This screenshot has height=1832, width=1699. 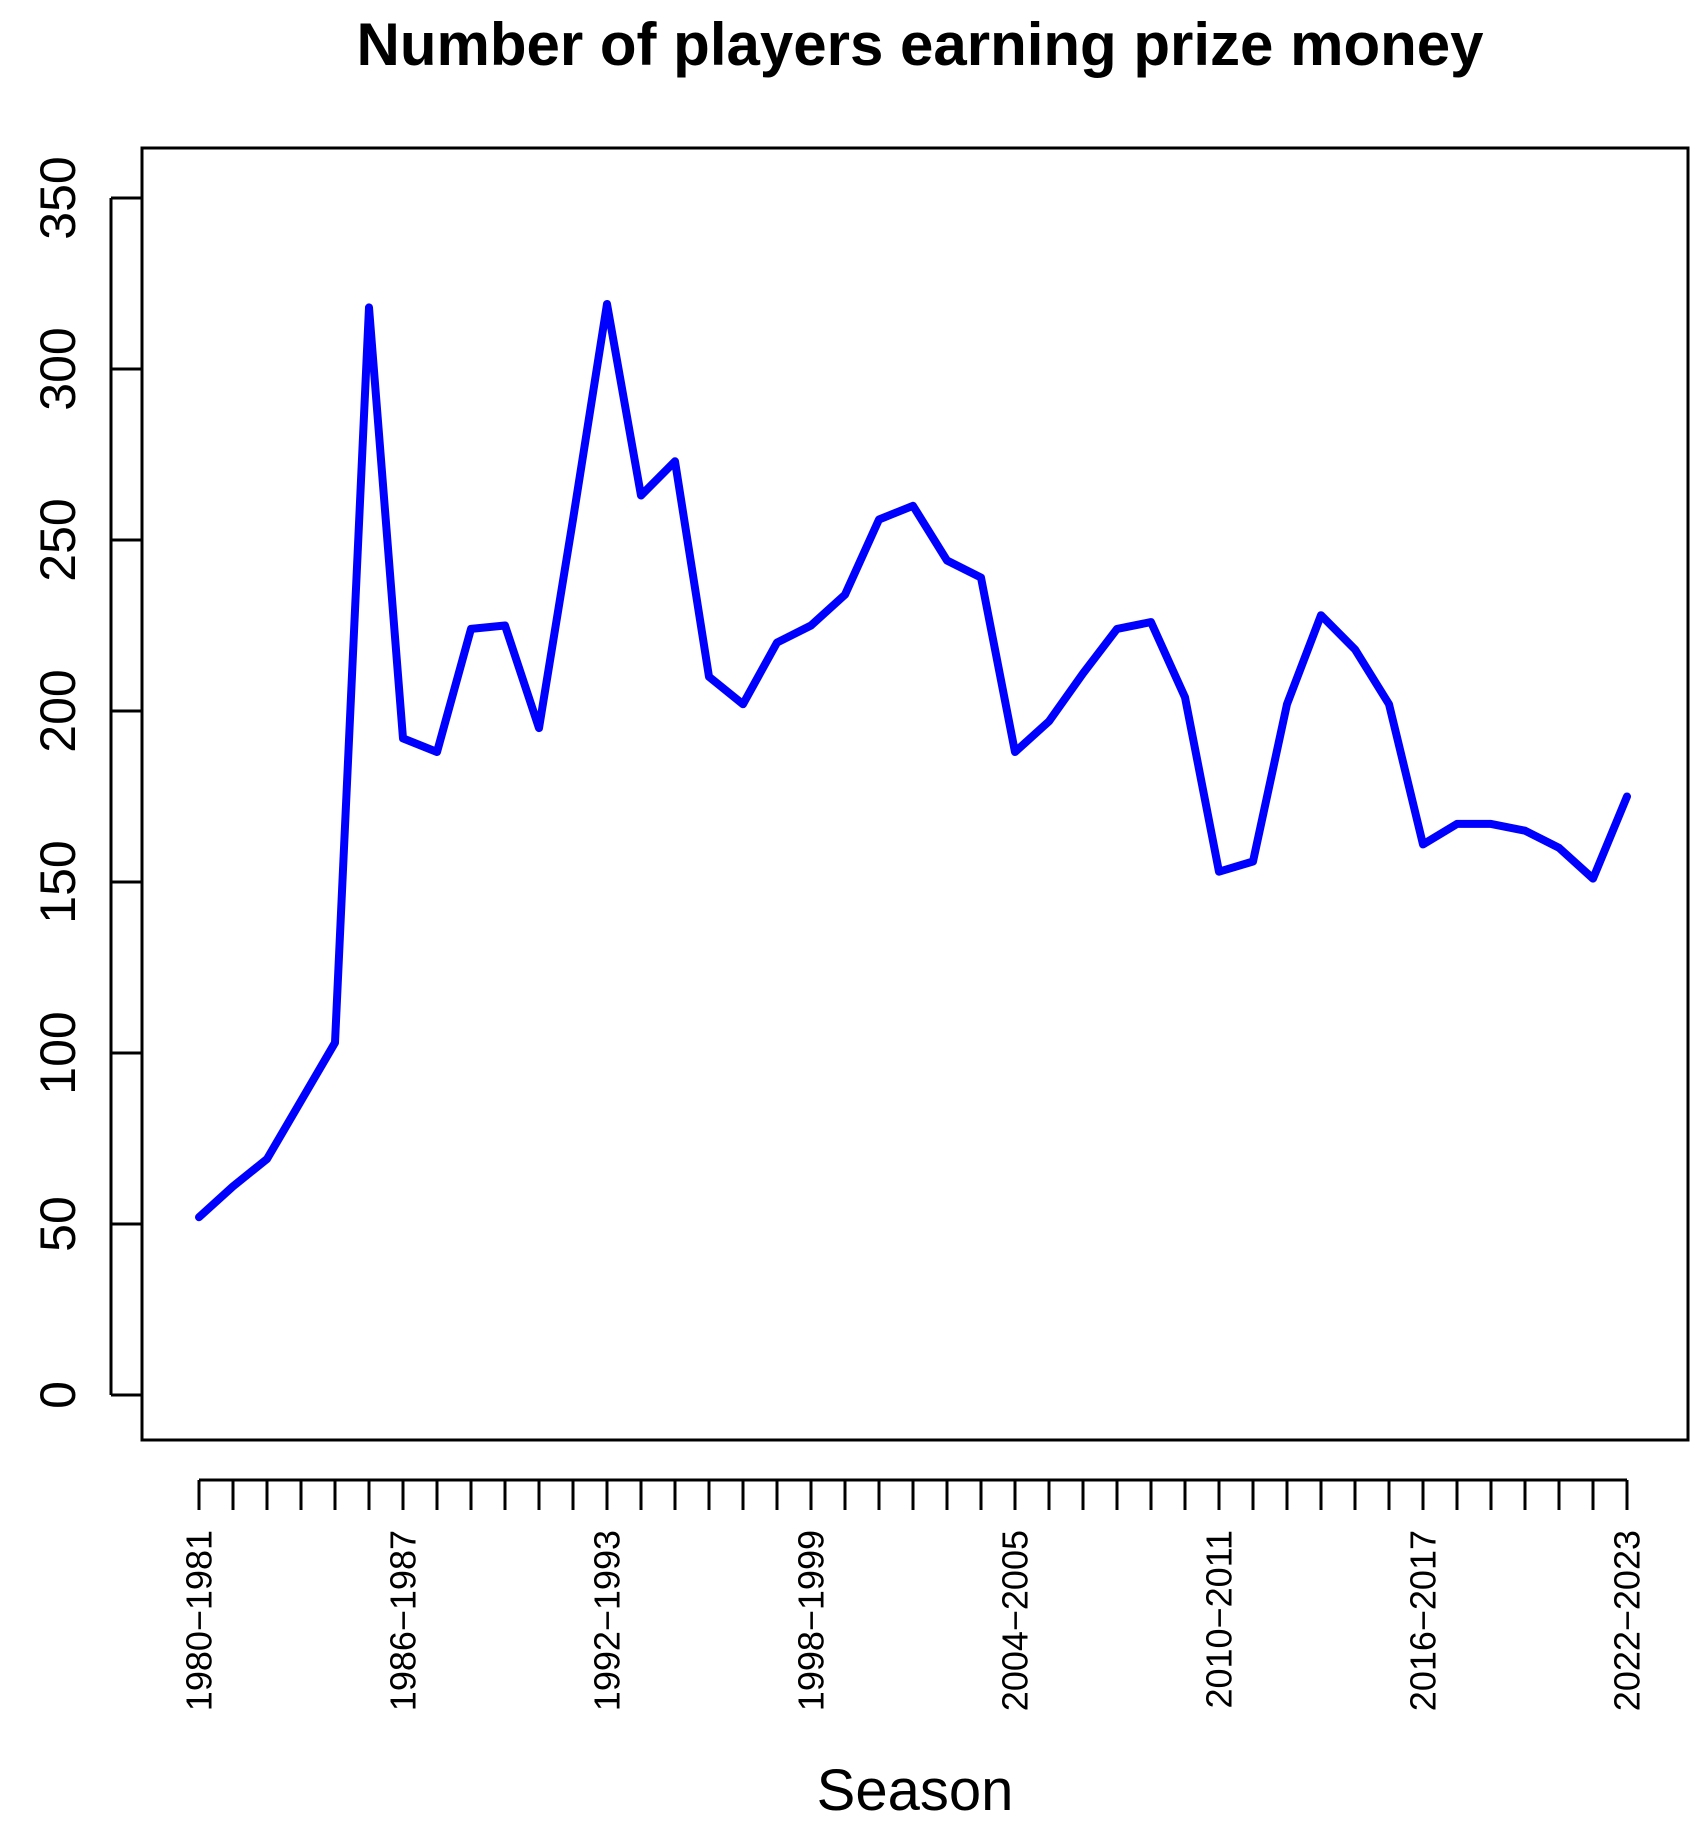 I want to click on x-tick-label: 1986−1987, so click(x=403, y=1620).